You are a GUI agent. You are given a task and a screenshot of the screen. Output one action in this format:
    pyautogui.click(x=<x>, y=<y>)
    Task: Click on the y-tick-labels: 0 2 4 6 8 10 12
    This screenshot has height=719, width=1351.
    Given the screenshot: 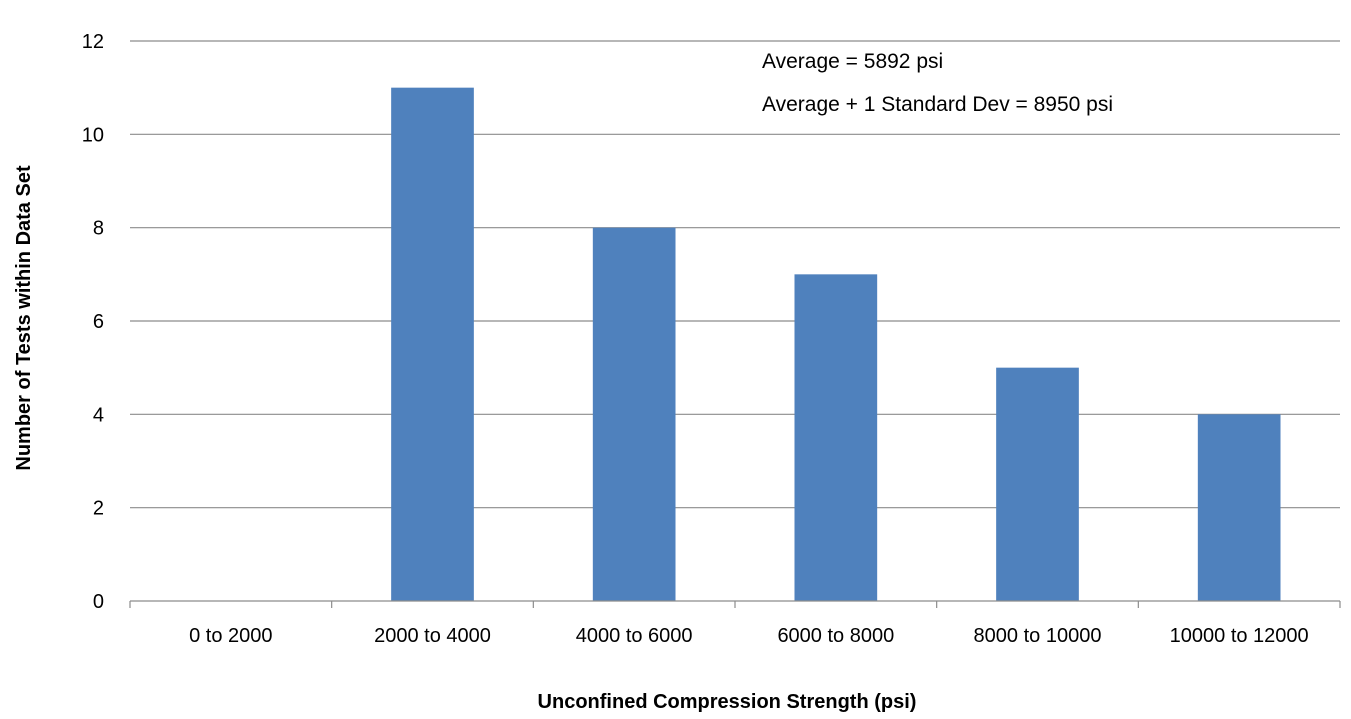 What is the action you would take?
    pyautogui.click(x=93, y=322)
    